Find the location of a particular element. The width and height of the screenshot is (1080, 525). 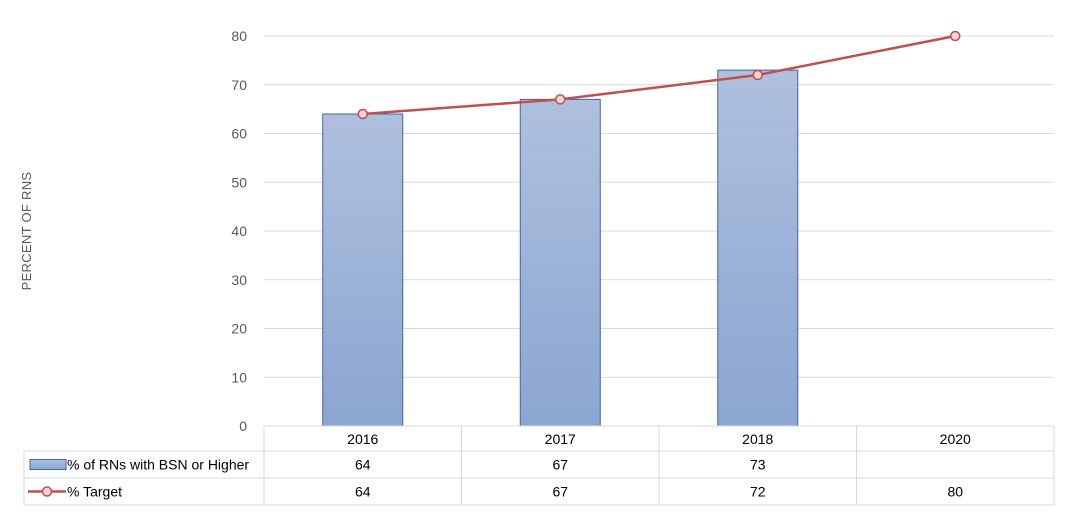

y-tick-label: 70 is located at coordinates (239, 85).